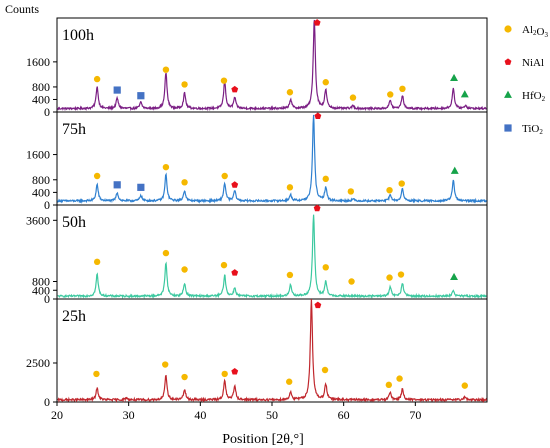  What do you see at coordinates (415, 415) in the screenshot?
I see `x-tick-label: 70` at bounding box center [415, 415].